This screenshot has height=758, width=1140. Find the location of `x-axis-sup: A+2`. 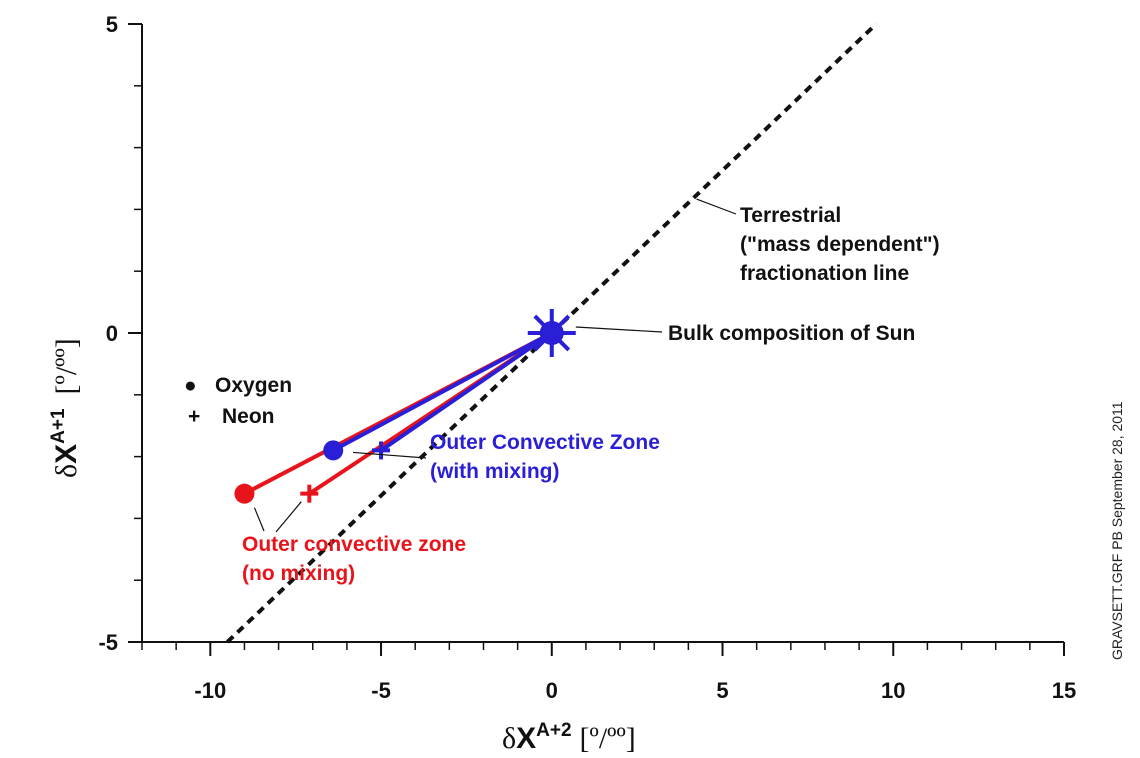

x-axis-sup: A+2 is located at coordinates (553, 730).